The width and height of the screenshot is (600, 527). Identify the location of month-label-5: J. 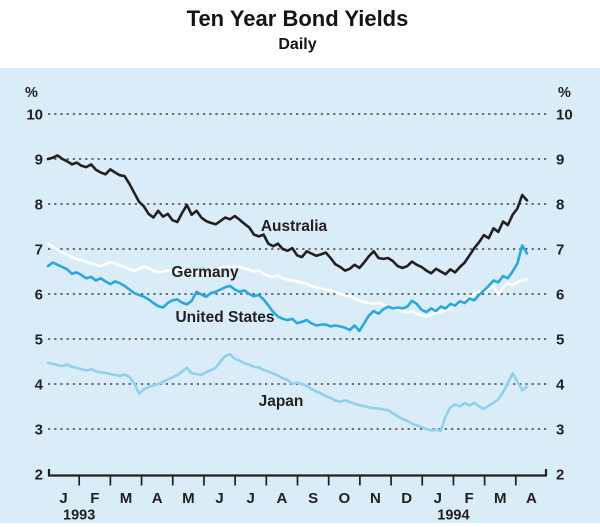
(219, 498).